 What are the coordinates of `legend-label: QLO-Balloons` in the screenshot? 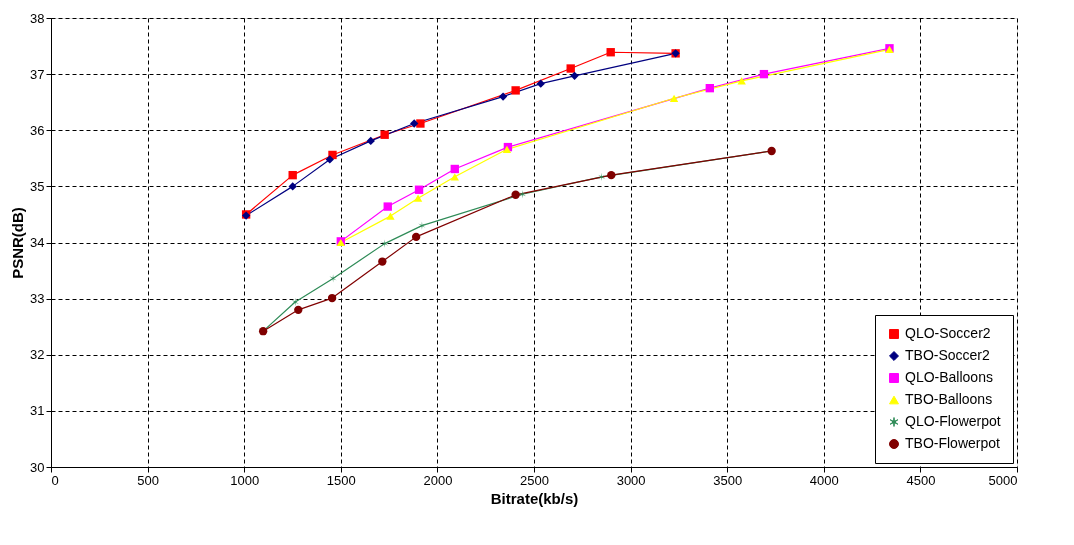 It's located at (949, 377).